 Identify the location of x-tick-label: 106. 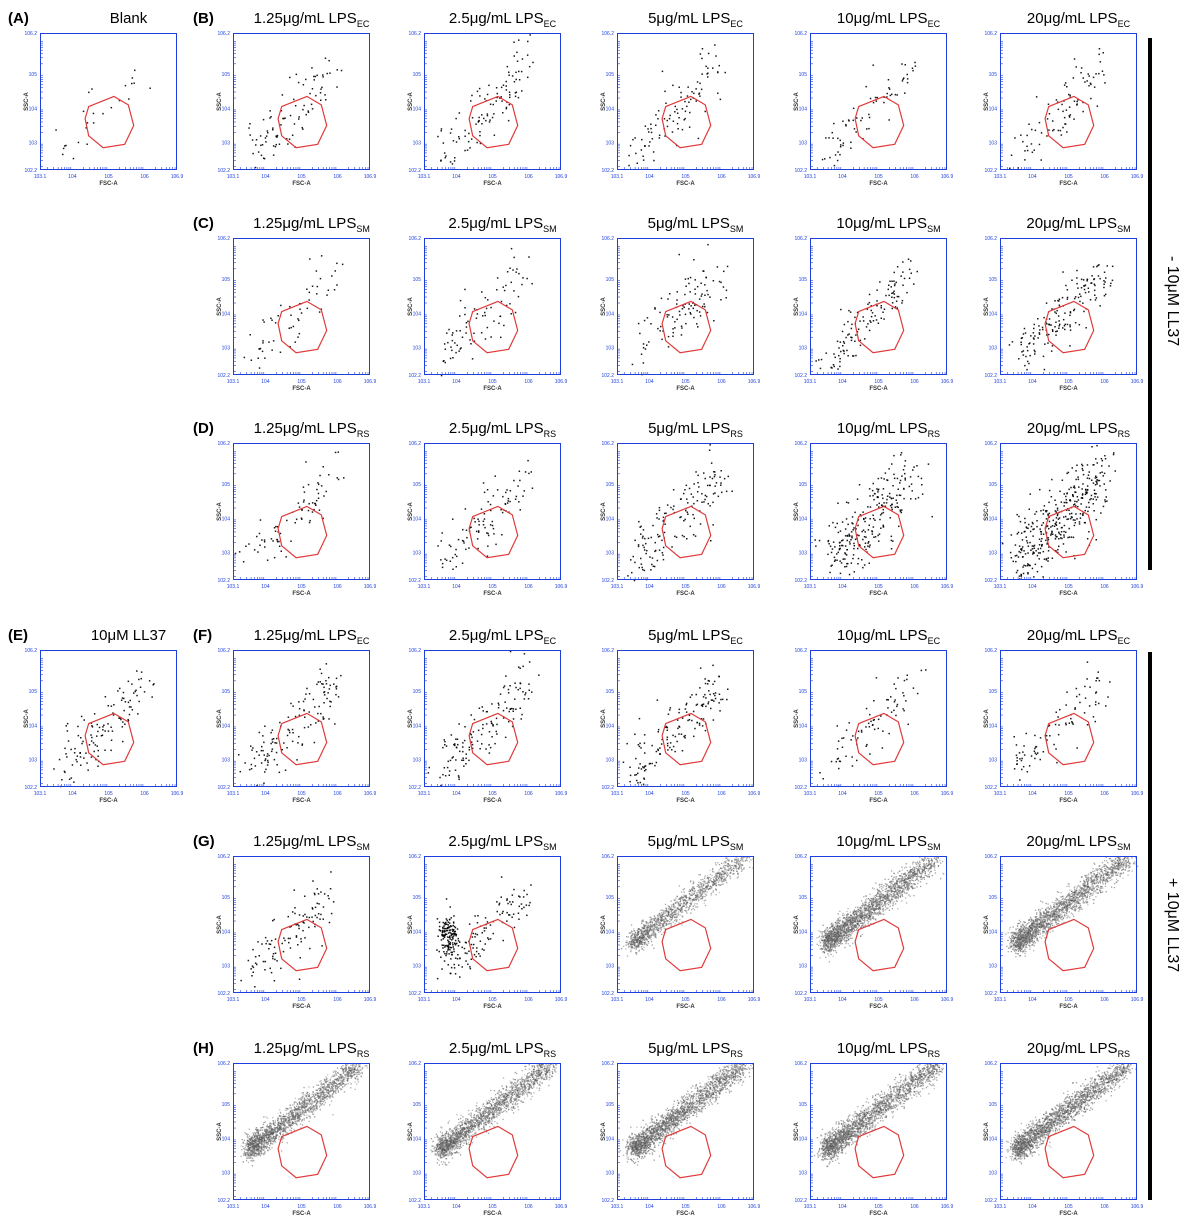
(144, 794).